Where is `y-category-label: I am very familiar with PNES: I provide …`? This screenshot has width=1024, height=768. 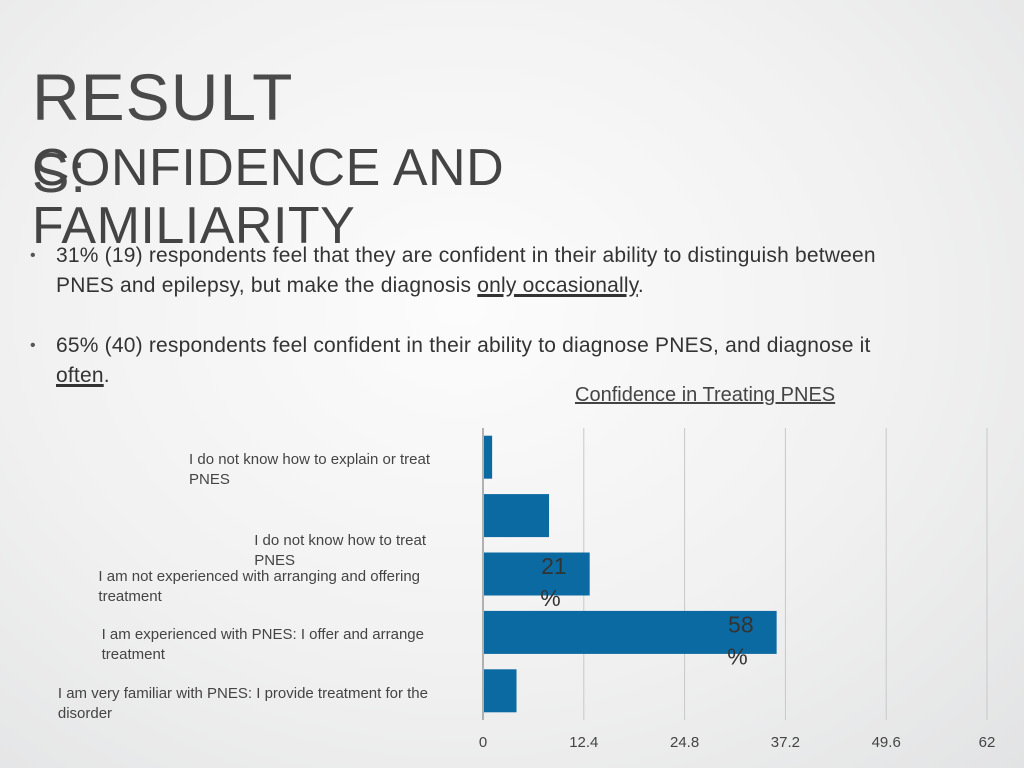 y-category-label: I am very familiar with PNES: I provide … is located at coordinates (242, 703).